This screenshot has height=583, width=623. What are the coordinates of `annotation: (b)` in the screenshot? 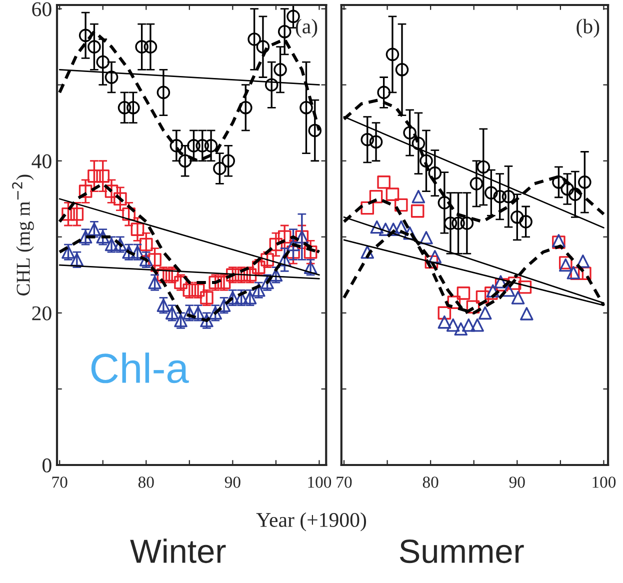 It's located at (588, 28).